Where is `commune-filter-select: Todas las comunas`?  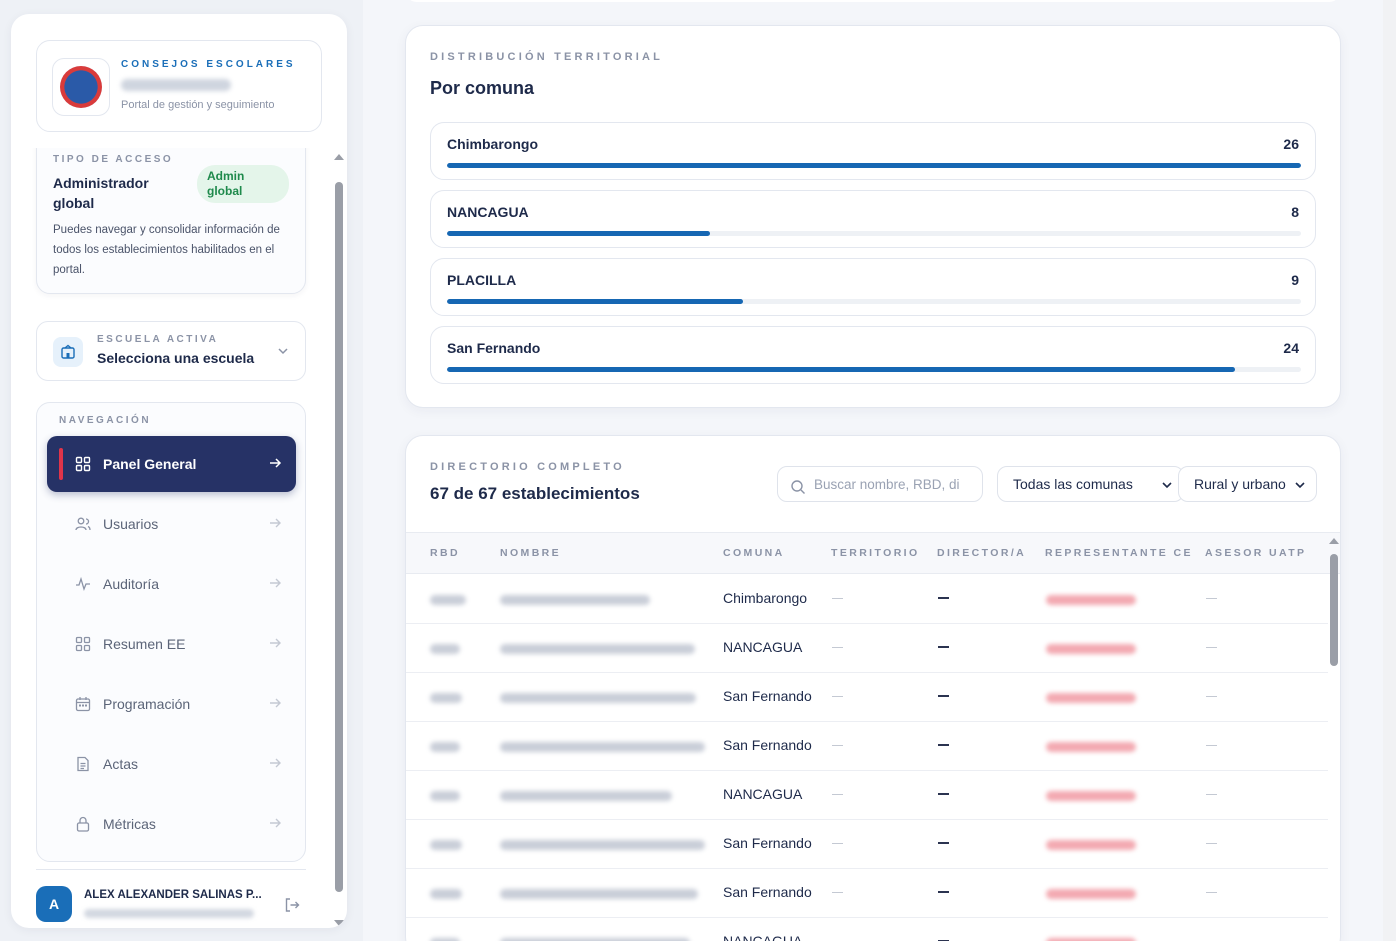 commune-filter-select: Todas las comunas is located at coordinates (1090, 484).